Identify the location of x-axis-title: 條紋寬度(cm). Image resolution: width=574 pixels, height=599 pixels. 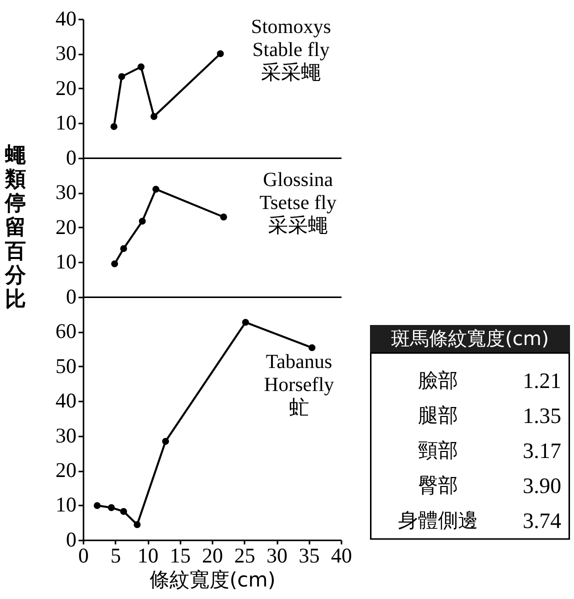
(212, 579).